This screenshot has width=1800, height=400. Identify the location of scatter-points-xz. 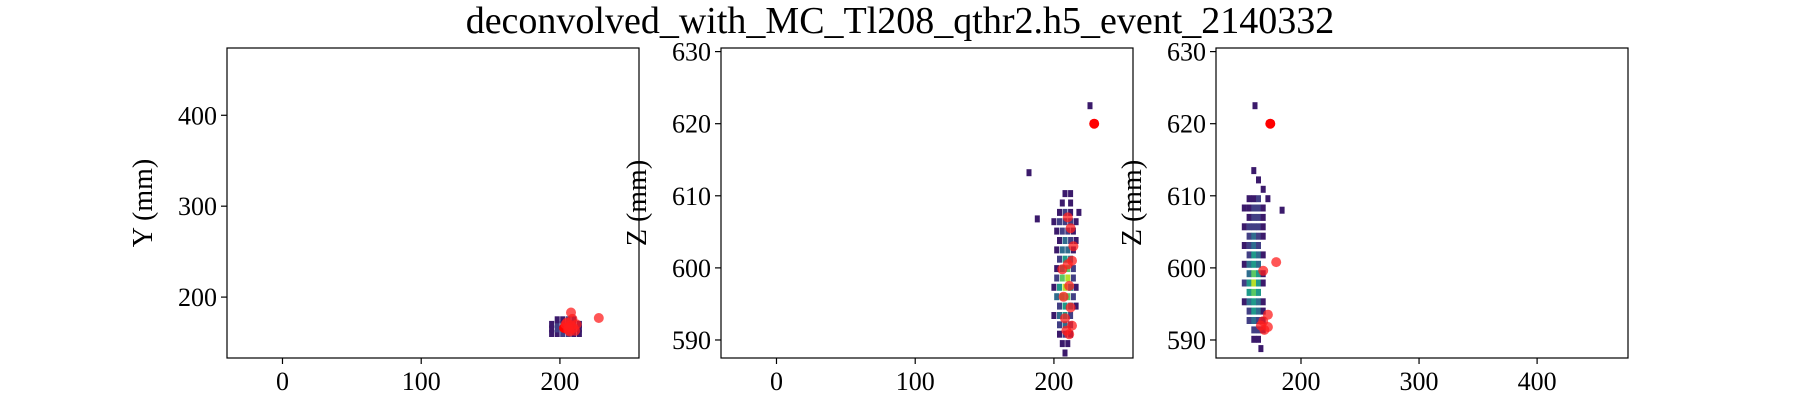
(1078, 229).